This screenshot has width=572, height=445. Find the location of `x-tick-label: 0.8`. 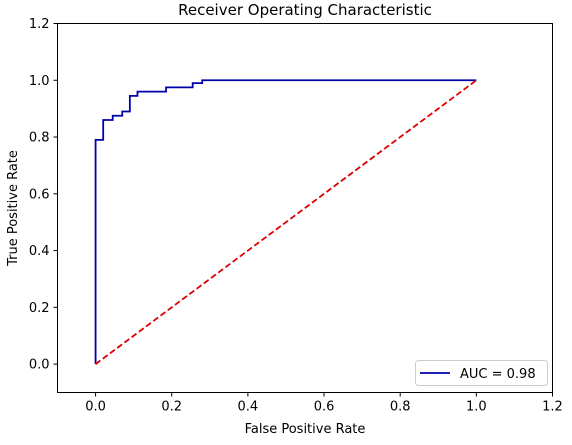

x-tick-label: 0.8 is located at coordinates (400, 407).